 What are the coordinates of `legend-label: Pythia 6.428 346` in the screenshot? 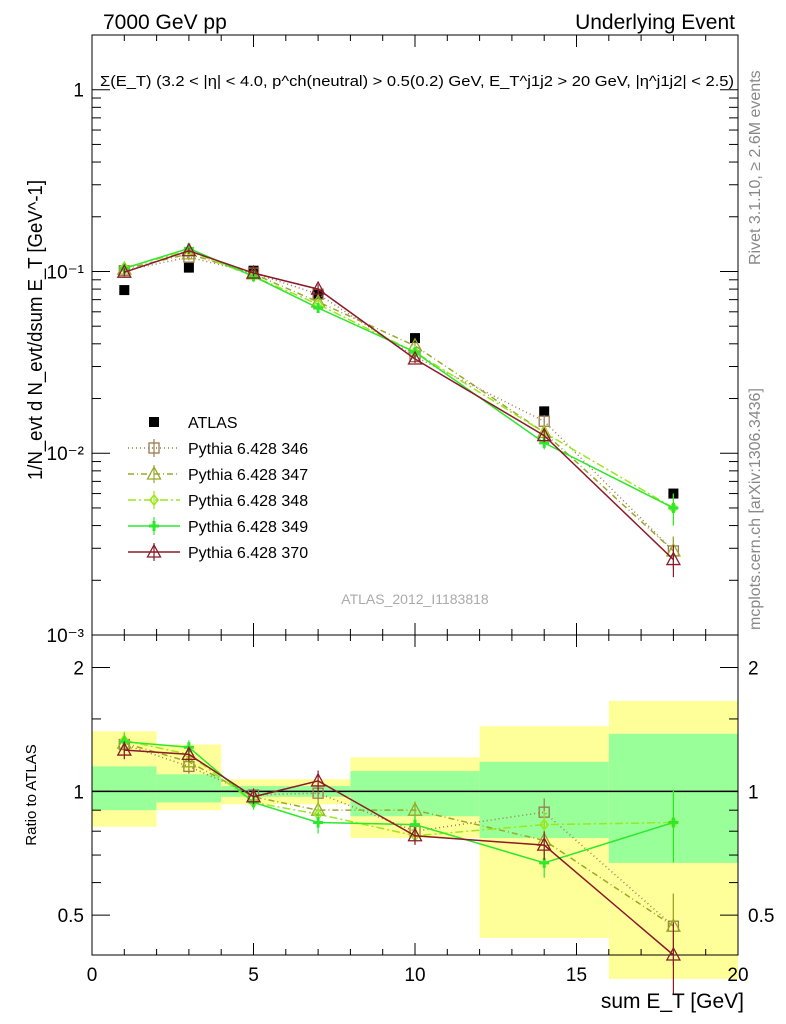 It's located at (248, 449).